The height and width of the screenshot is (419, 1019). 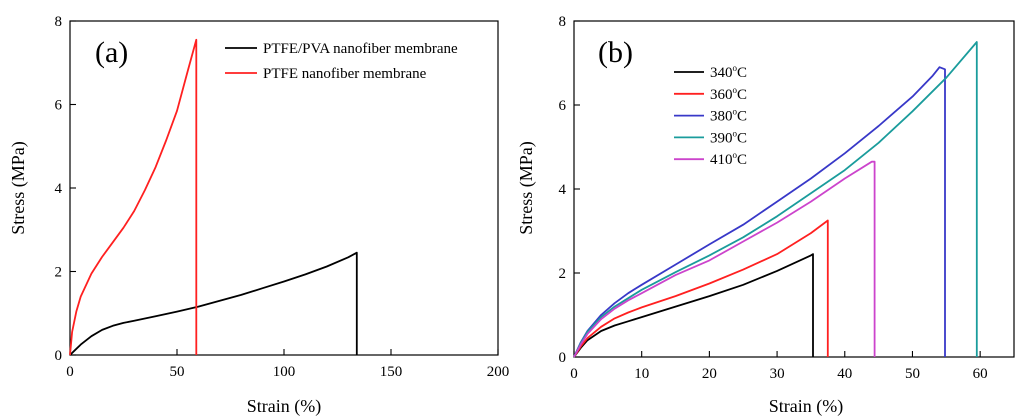 What do you see at coordinates (391, 372) in the screenshot?
I see `x-tick-label-a-150: 150` at bounding box center [391, 372].